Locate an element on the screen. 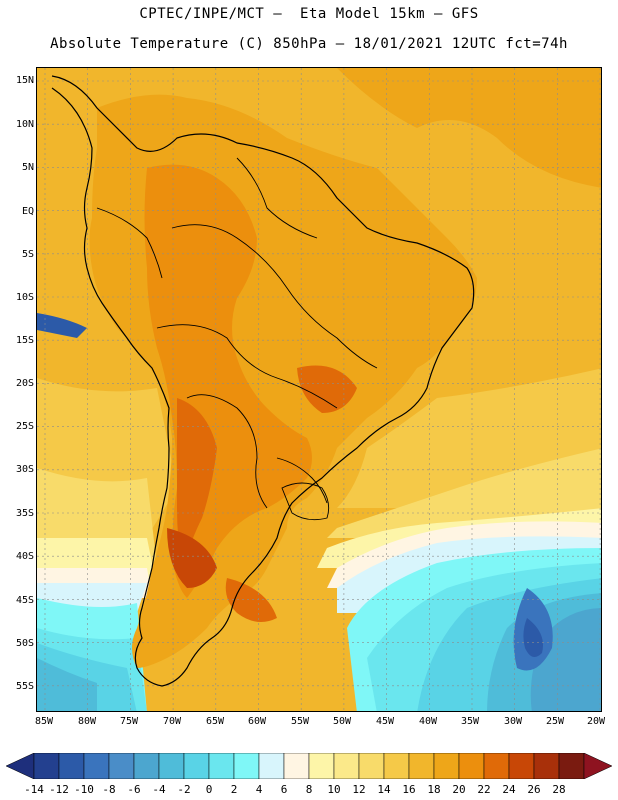 The width and height of the screenshot is (618, 800). colorbar-over-arrow is located at coordinates (597, 766).